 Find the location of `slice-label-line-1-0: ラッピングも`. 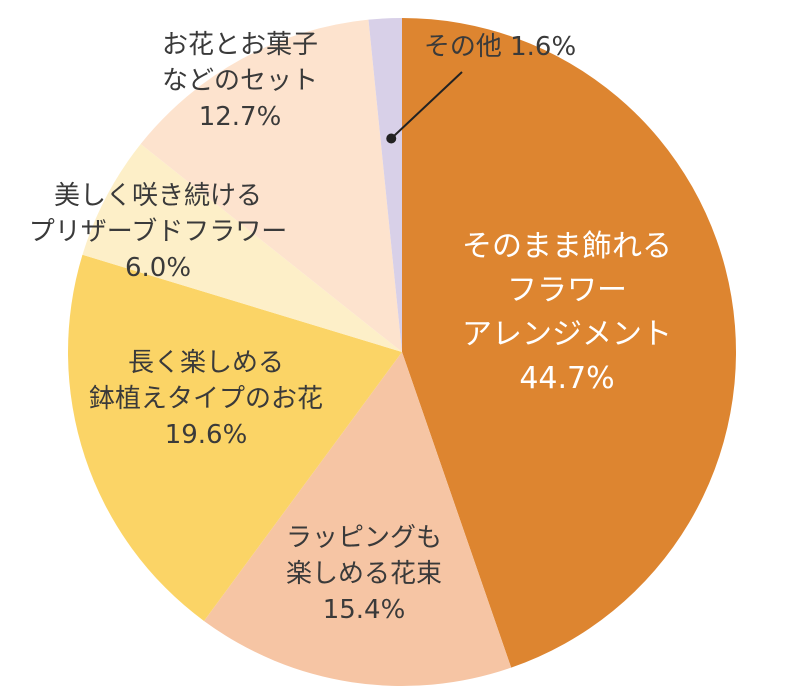

slice-label-line-1-0: ラッピングも is located at coordinates (364, 538).